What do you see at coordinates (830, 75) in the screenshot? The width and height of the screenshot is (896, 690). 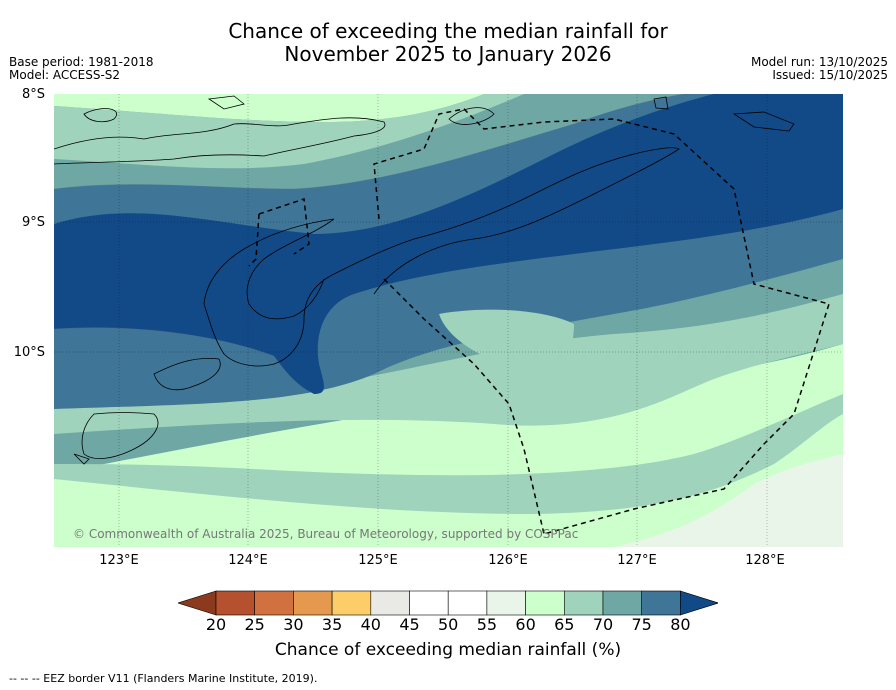 I see `issued-date: Issued: 15/10/2025` at bounding box center [830, 75].